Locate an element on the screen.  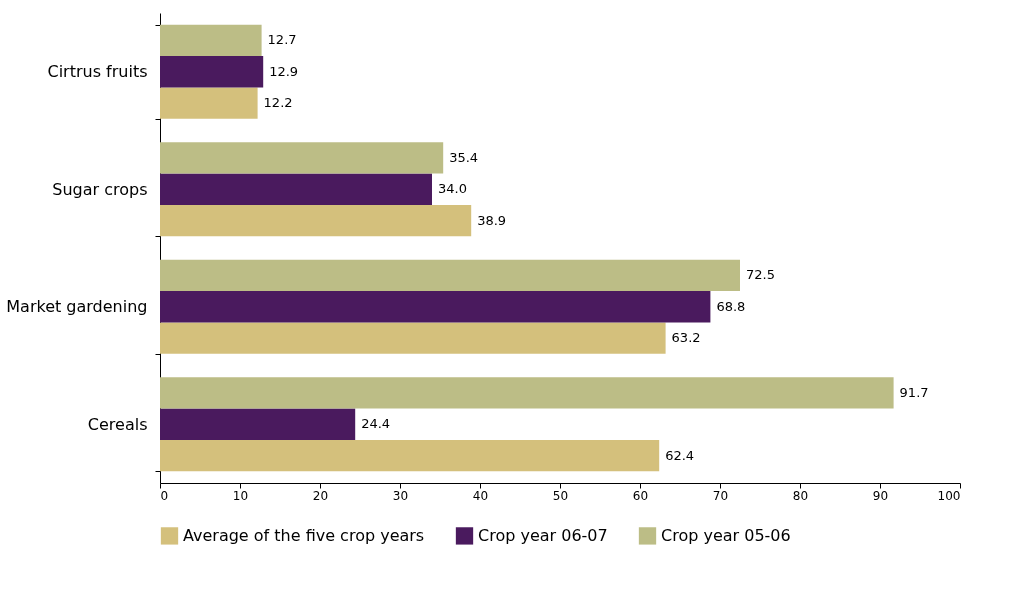
legend-label: Crop year 06-07 is located at coordinates (543, 535).